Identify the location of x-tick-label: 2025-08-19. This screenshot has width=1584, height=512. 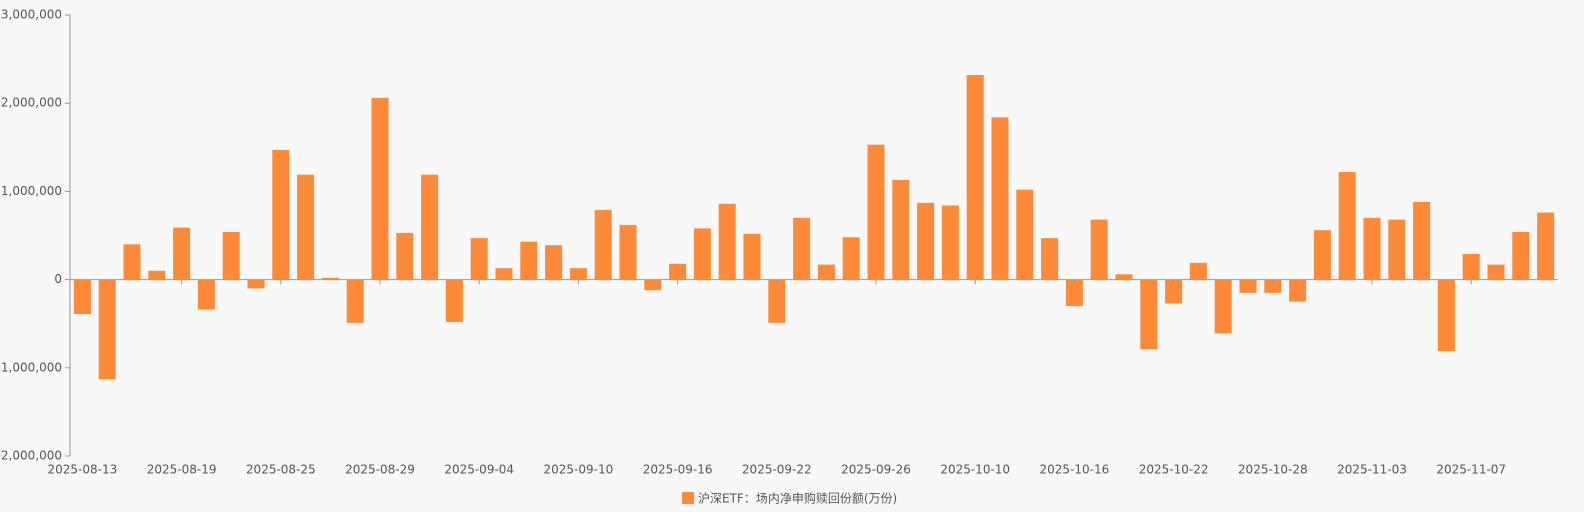
(182, 470).